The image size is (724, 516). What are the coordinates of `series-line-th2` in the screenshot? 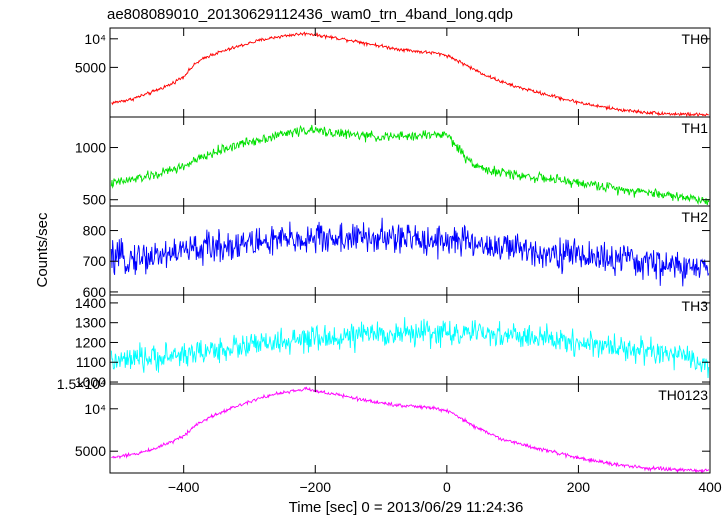 It's located at (410, 252).